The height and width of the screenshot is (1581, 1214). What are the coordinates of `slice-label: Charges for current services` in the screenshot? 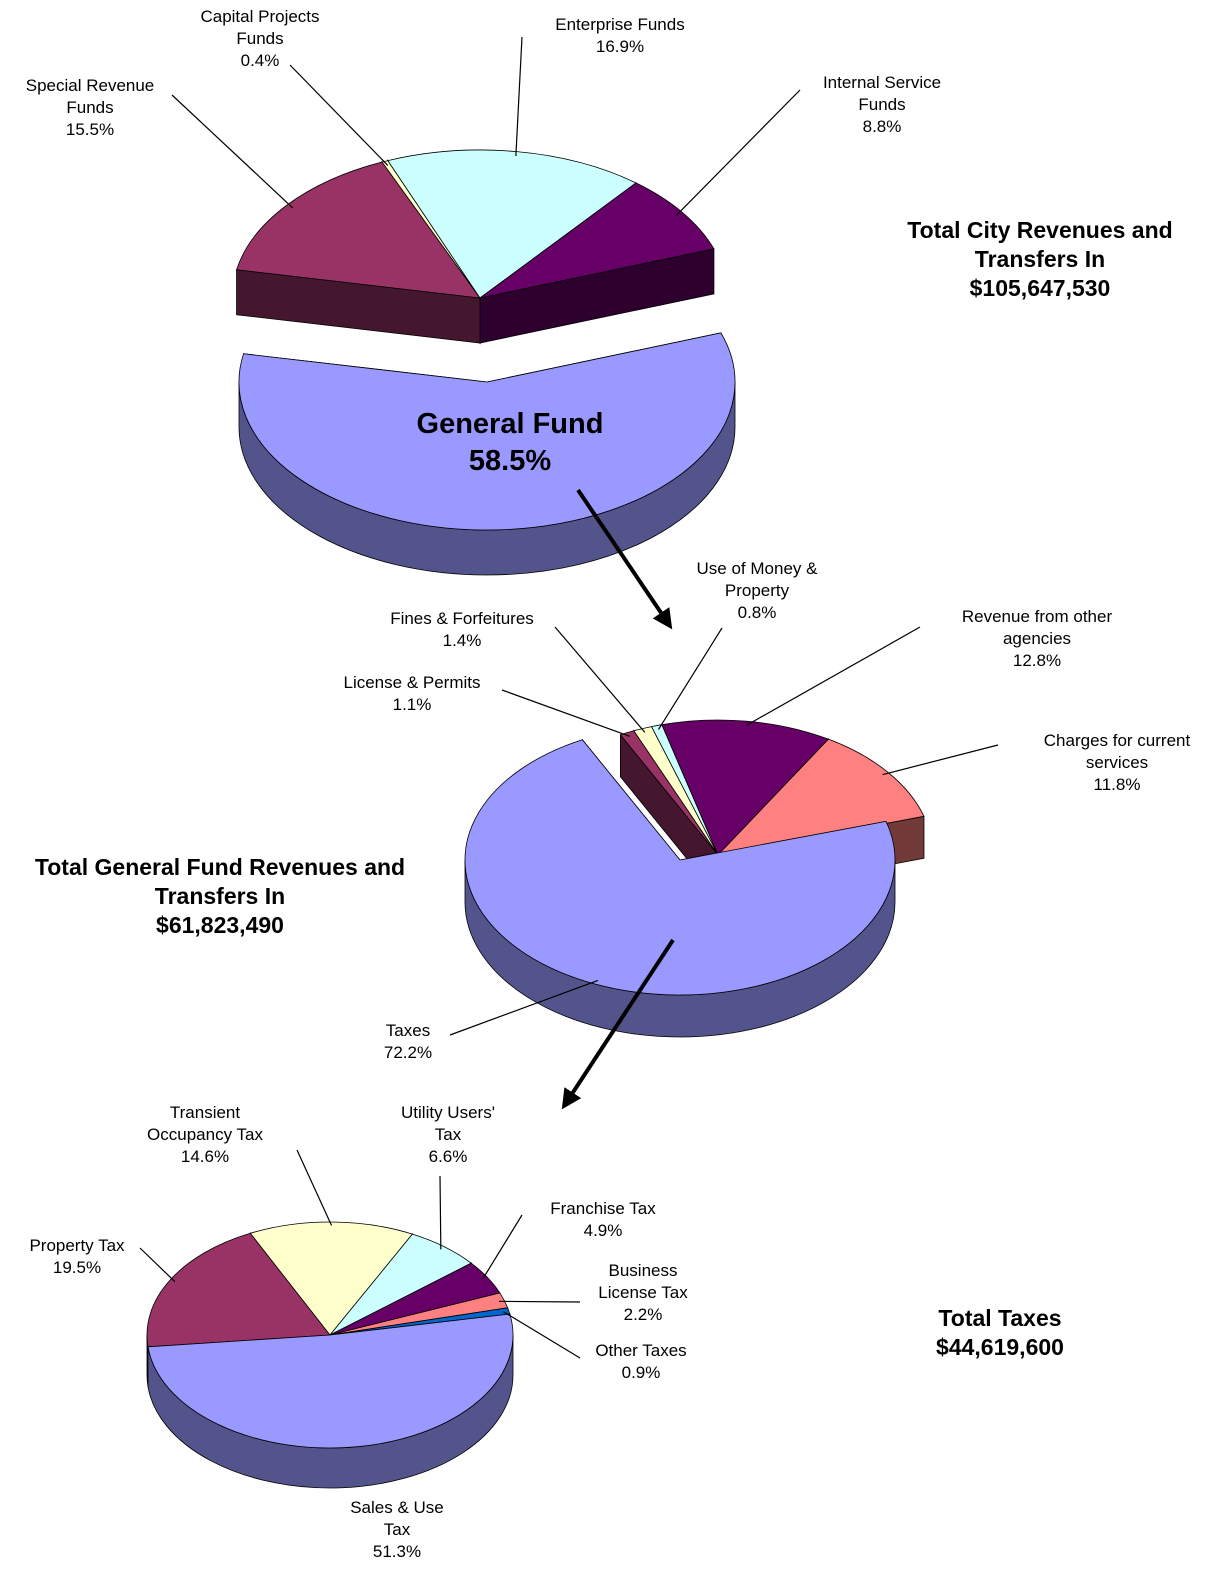 It's located at (1117, 751).